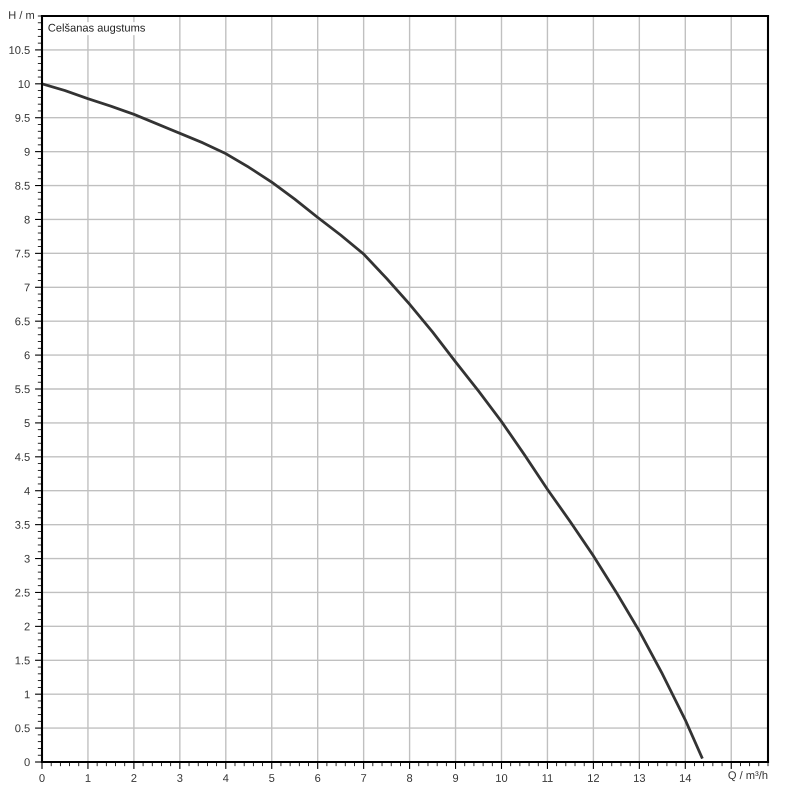  I want to click on x-tick-label: 3, so click(179, 778).